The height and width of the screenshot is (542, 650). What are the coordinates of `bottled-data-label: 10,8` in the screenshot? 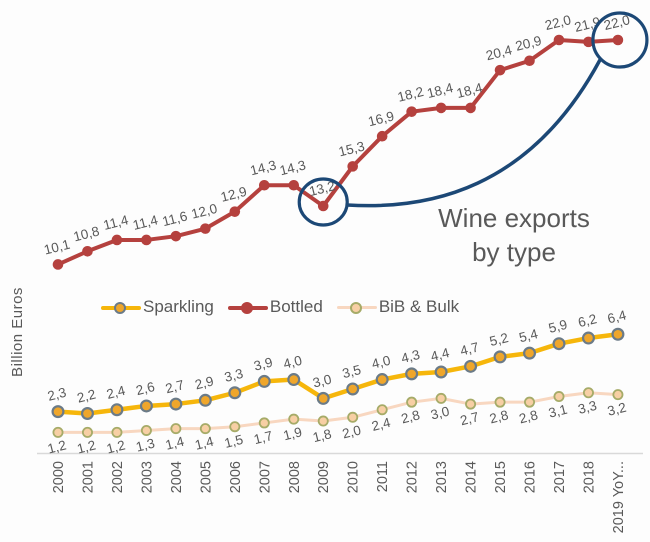 It's located at (86, 233).